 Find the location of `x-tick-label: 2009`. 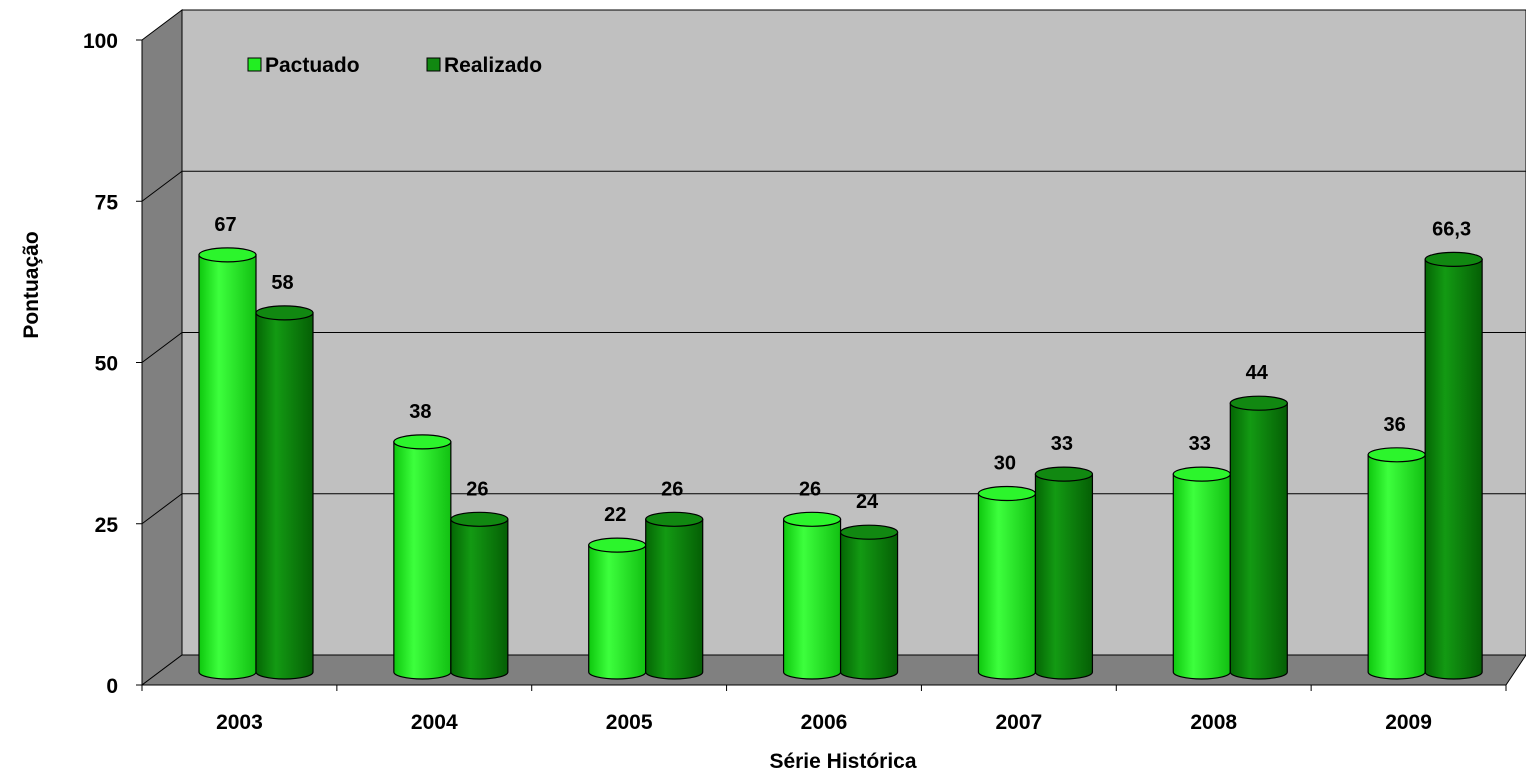

x-tick-label: 2009 is located at coordinates (1408, 722).